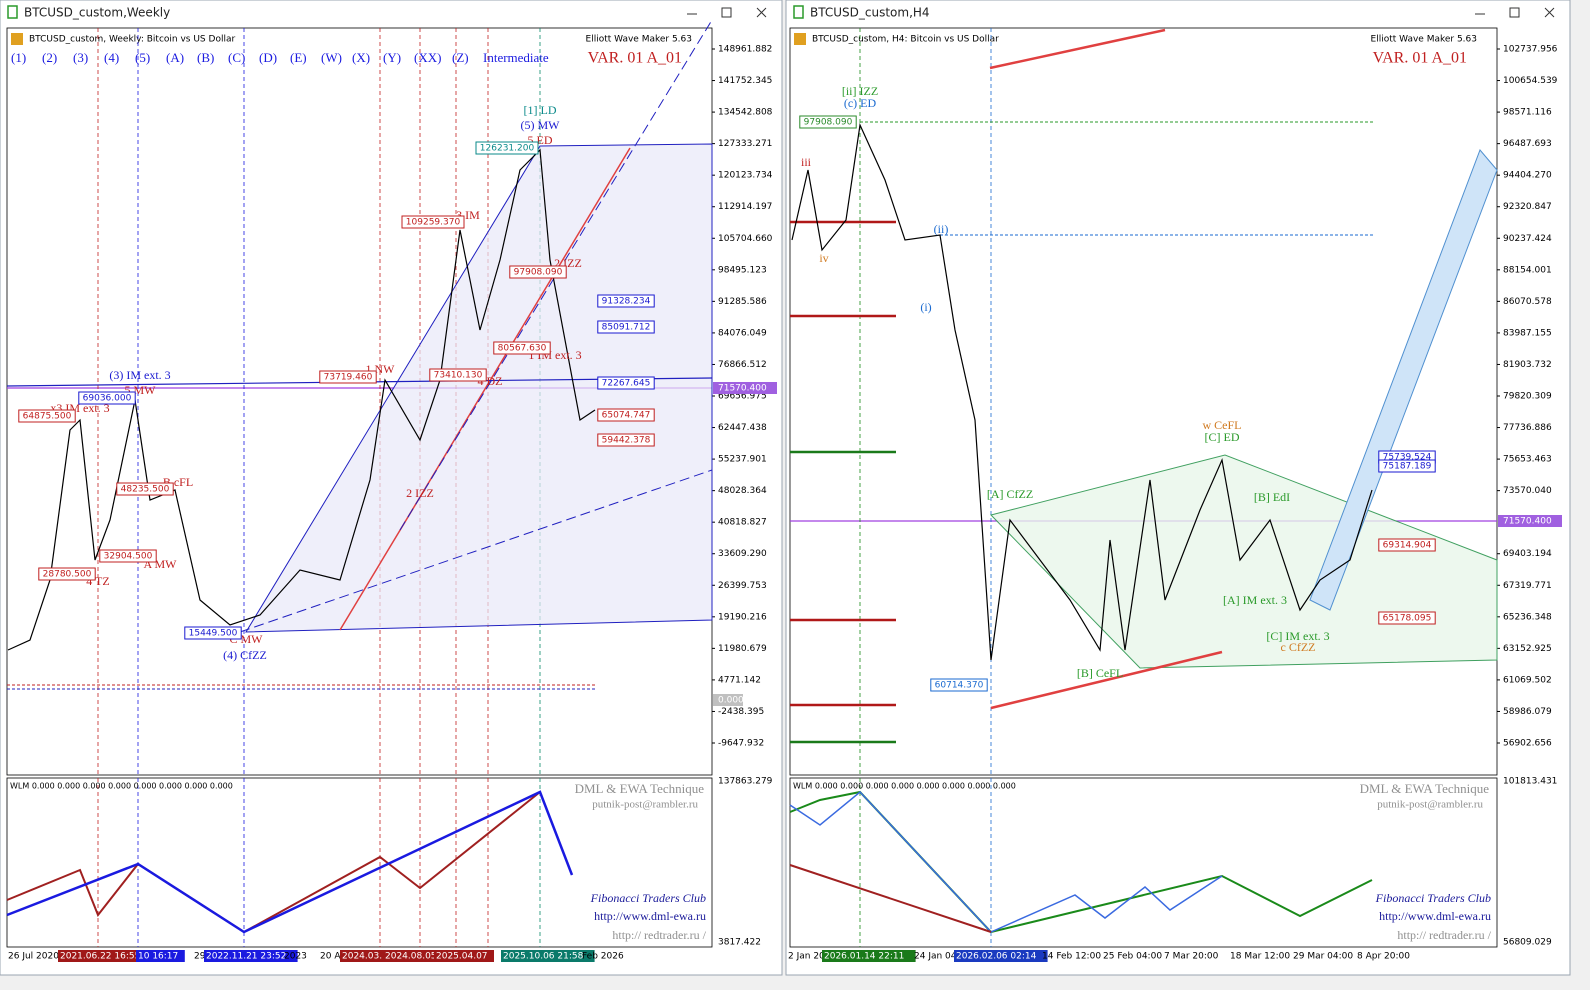 The height and width of the screenshot is (990, 1590). Describe the element at coordinates (1527, 270) in the screenshot. I see `price-label: 88154.001` at that location.